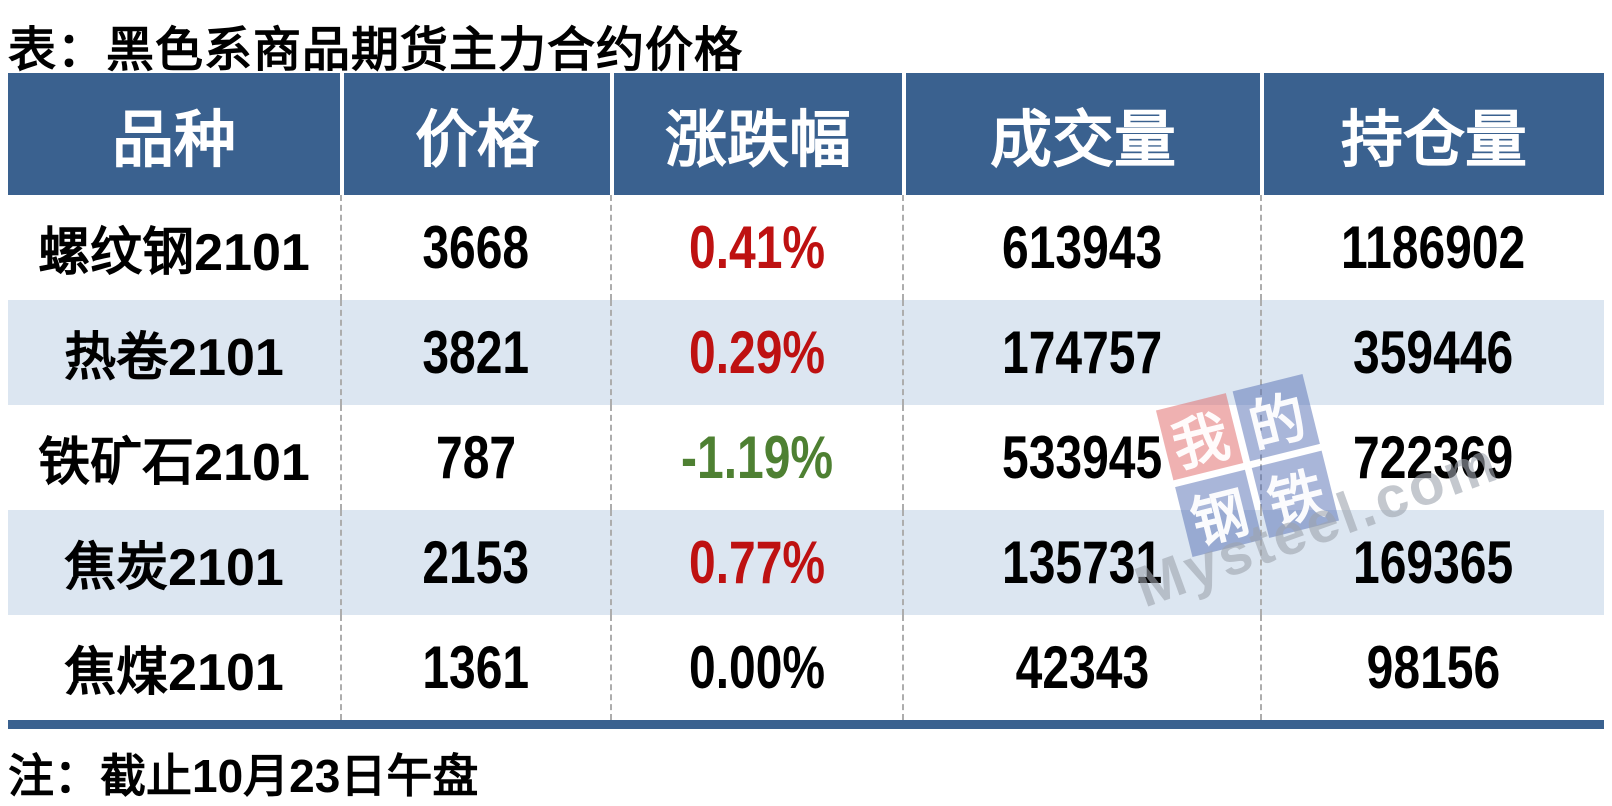 The height and width of the screenshot is (806, 1612). I want to click on cell-price: 2153, so click(475, 562).